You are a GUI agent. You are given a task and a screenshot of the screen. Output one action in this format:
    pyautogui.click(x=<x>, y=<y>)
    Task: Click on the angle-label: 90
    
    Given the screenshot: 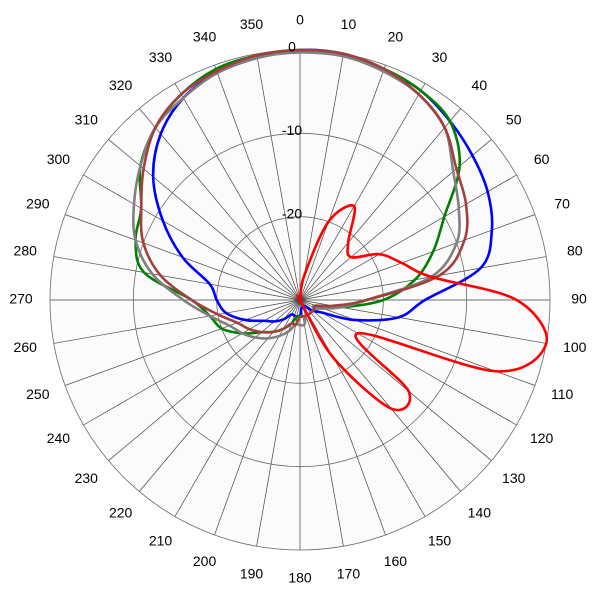 What is the action you would take?
    pyautogui.click(x=579, y=299)
    